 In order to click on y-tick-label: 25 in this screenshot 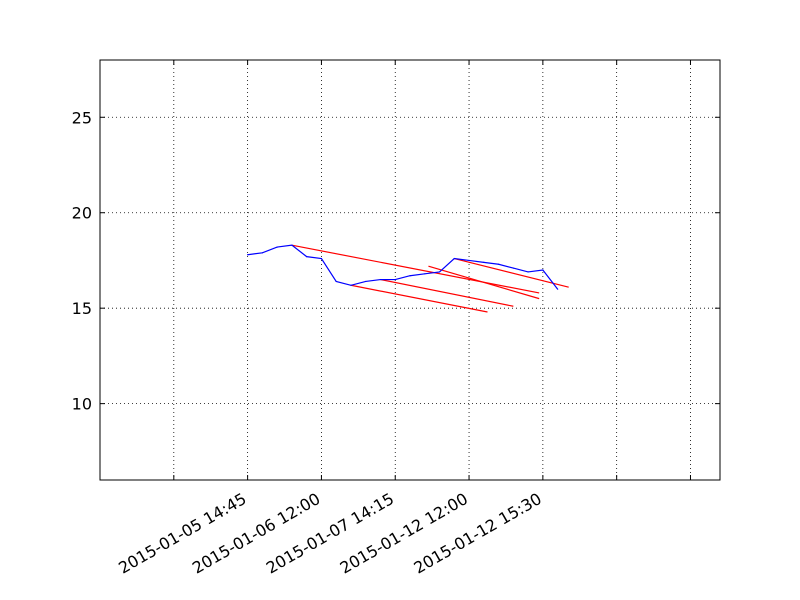, I will do `click(82, 117)`.